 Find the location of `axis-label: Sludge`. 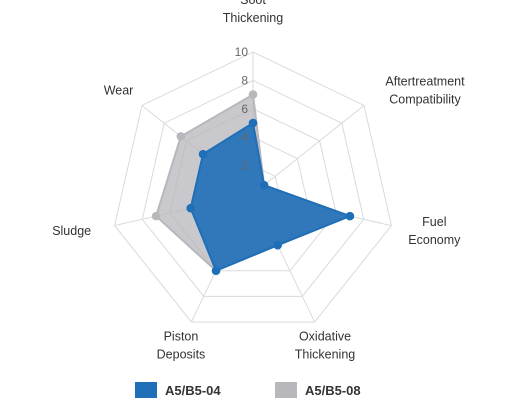

axis-label: Sludge is located at coordinates (71, 231).